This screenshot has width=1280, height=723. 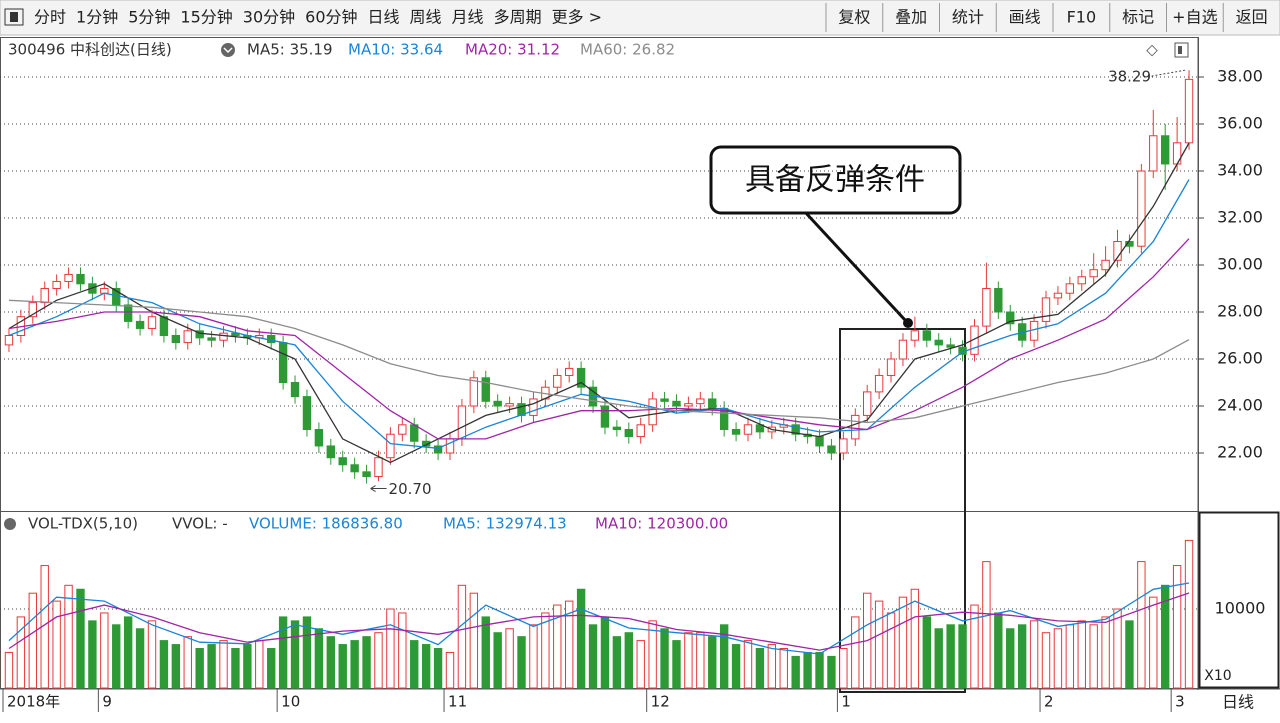 What do you see at coordinates (1240, 170) in the screenshot?
I see `y-tick-label: 34.00` at bounding box center [1240, 170].